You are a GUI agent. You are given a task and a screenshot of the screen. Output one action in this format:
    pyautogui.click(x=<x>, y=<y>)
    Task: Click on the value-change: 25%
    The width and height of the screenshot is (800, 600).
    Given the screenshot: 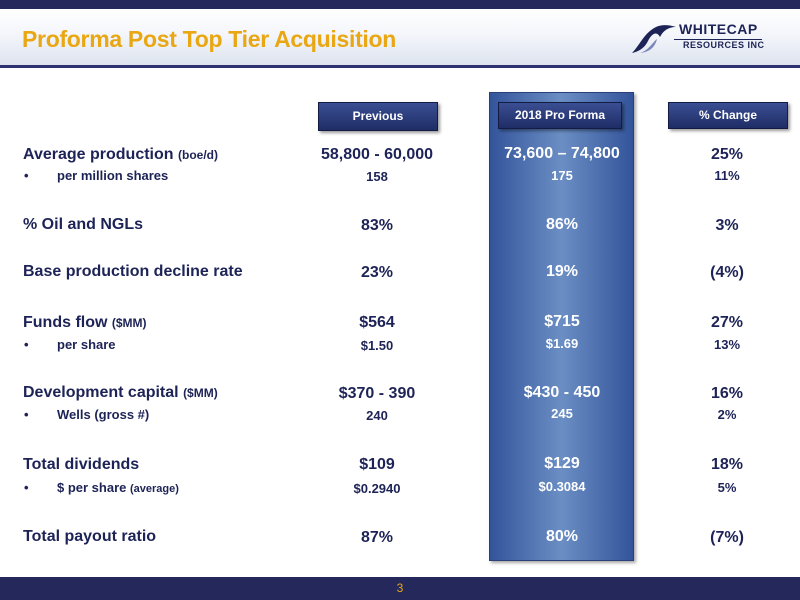 What is the action you would take?
    pyautogui.click(x=727, y=154)
    